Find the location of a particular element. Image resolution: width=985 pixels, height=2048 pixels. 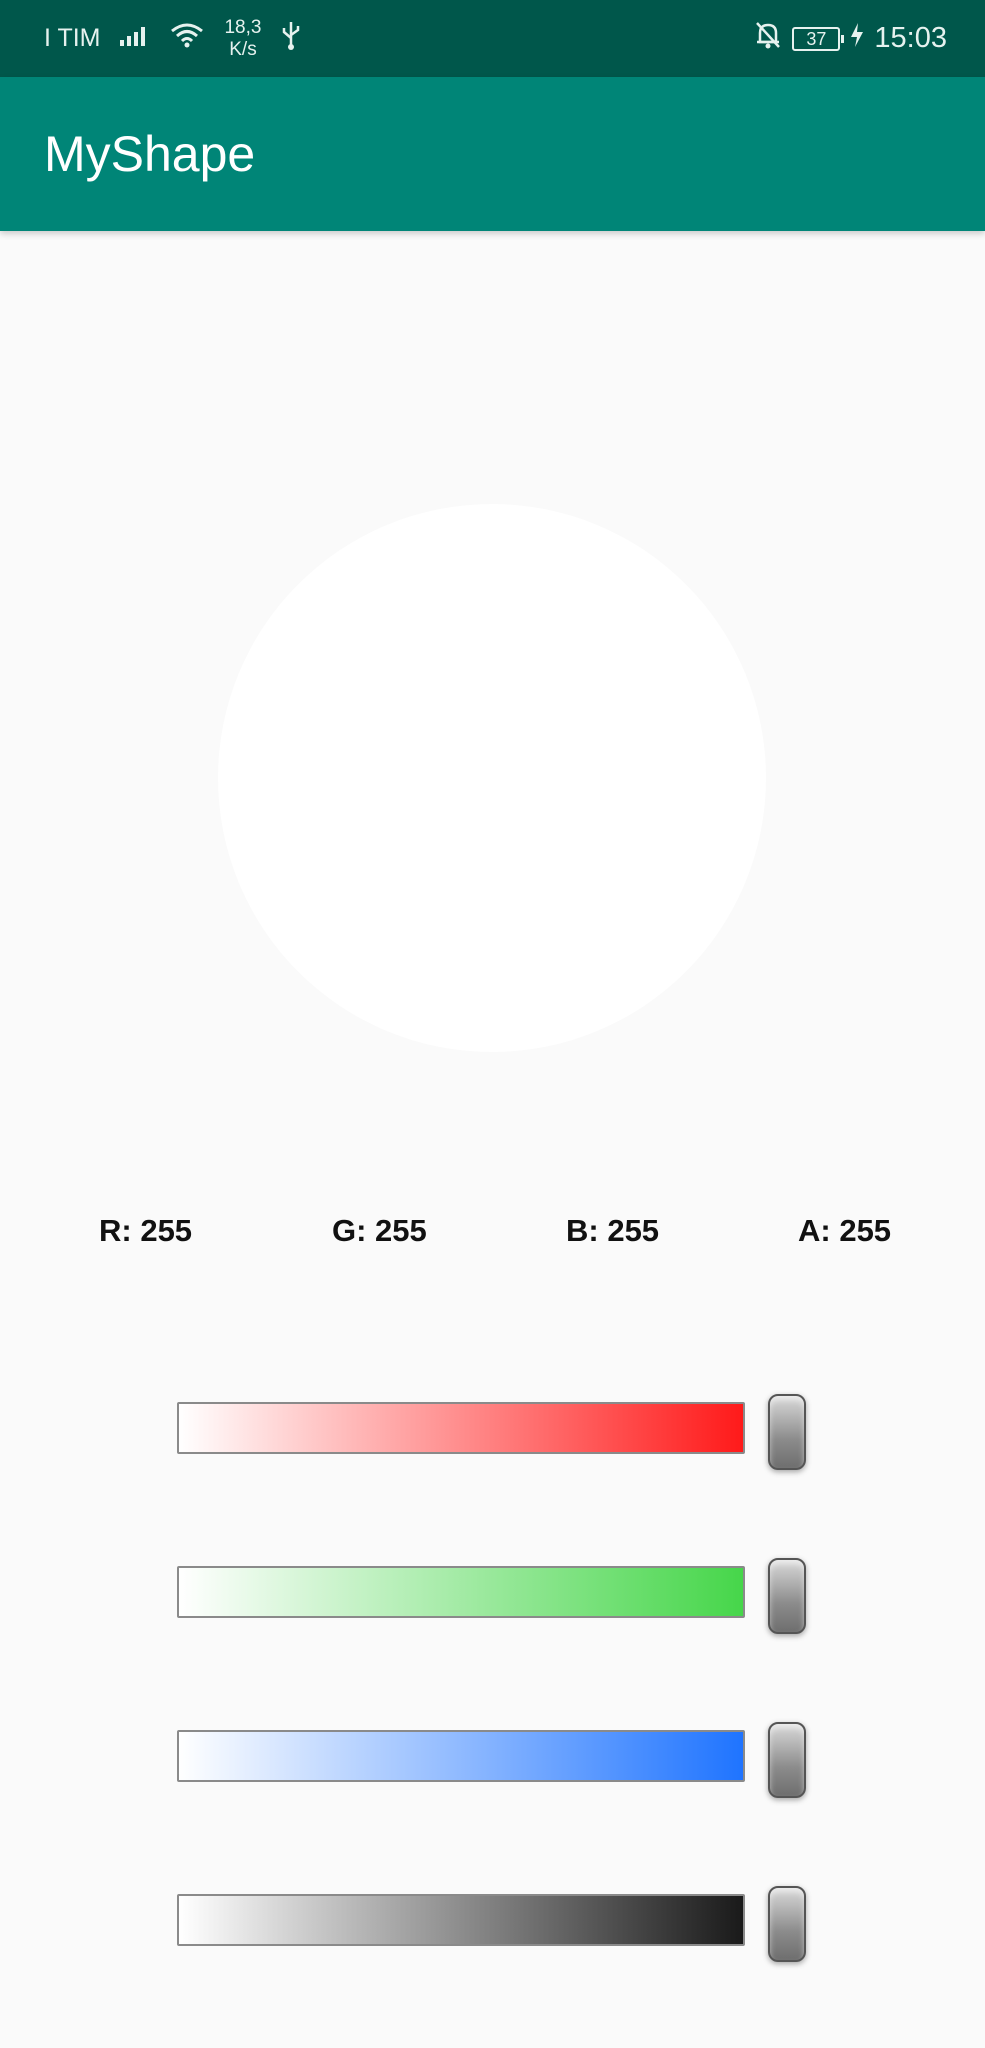

status-right: 37 15:03 is located at coordinates (850, 38).